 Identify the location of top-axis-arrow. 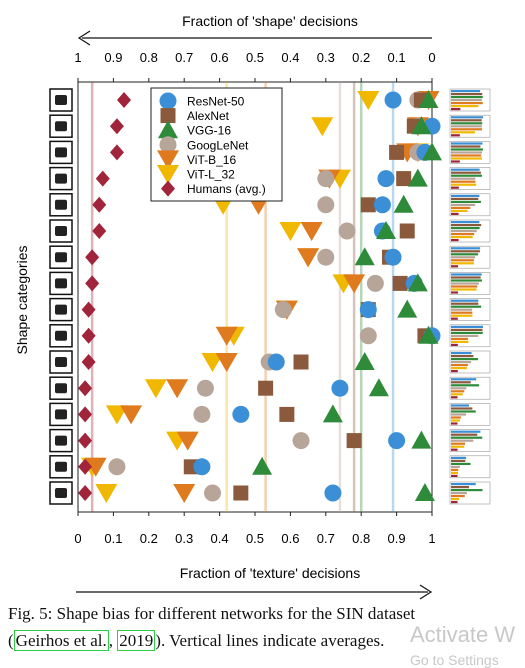
(254, 38).